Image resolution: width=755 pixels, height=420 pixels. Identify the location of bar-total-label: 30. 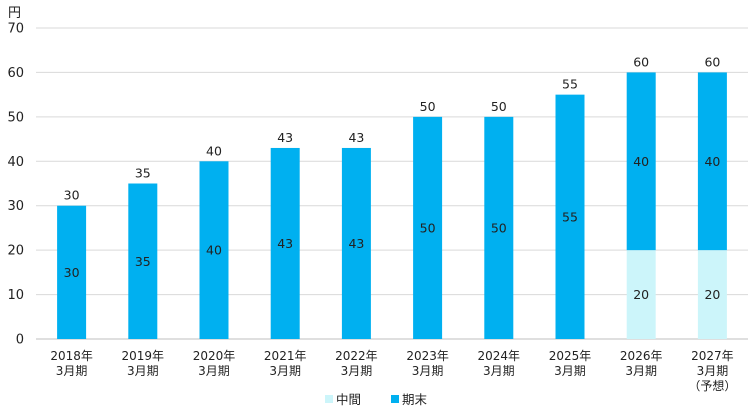
(72, 195).